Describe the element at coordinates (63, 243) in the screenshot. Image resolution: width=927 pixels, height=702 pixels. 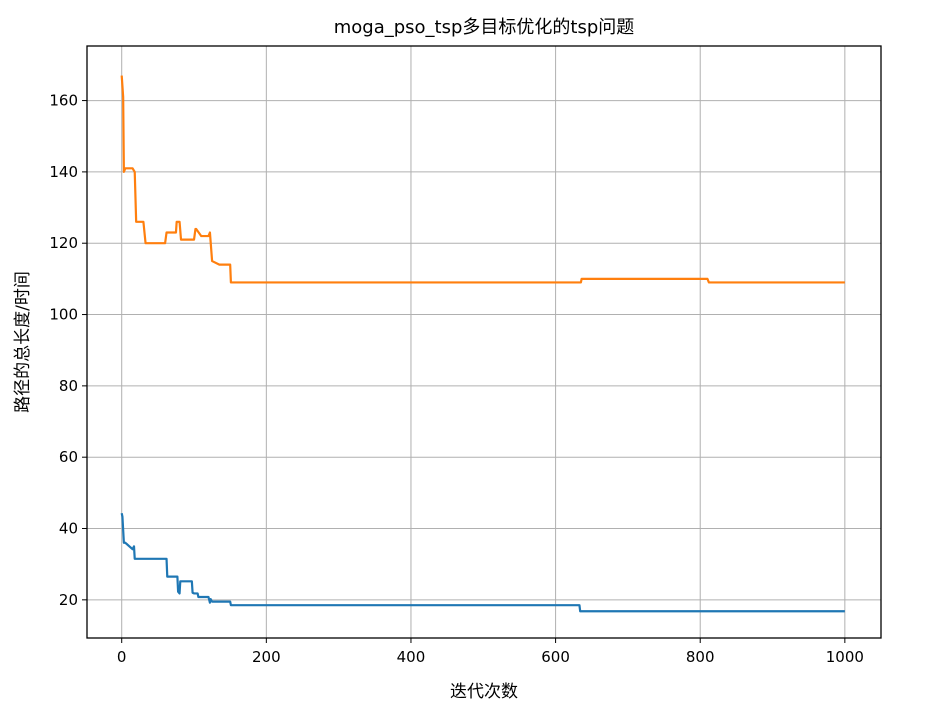
I see `y-tick-label: 120` at that location.